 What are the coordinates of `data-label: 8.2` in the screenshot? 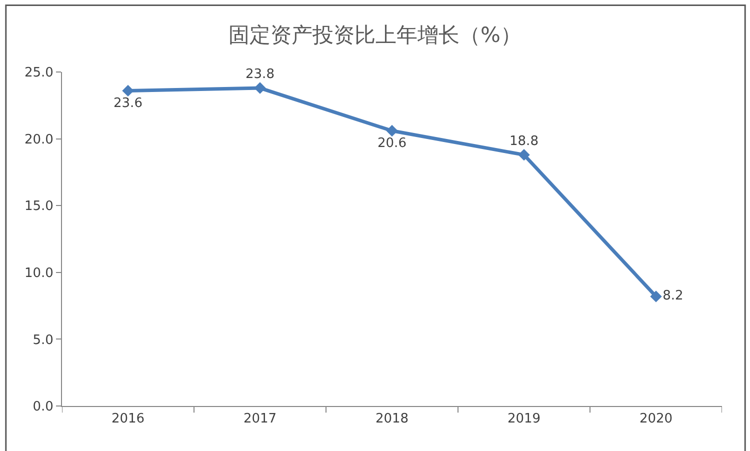 It's located at (673, 296).